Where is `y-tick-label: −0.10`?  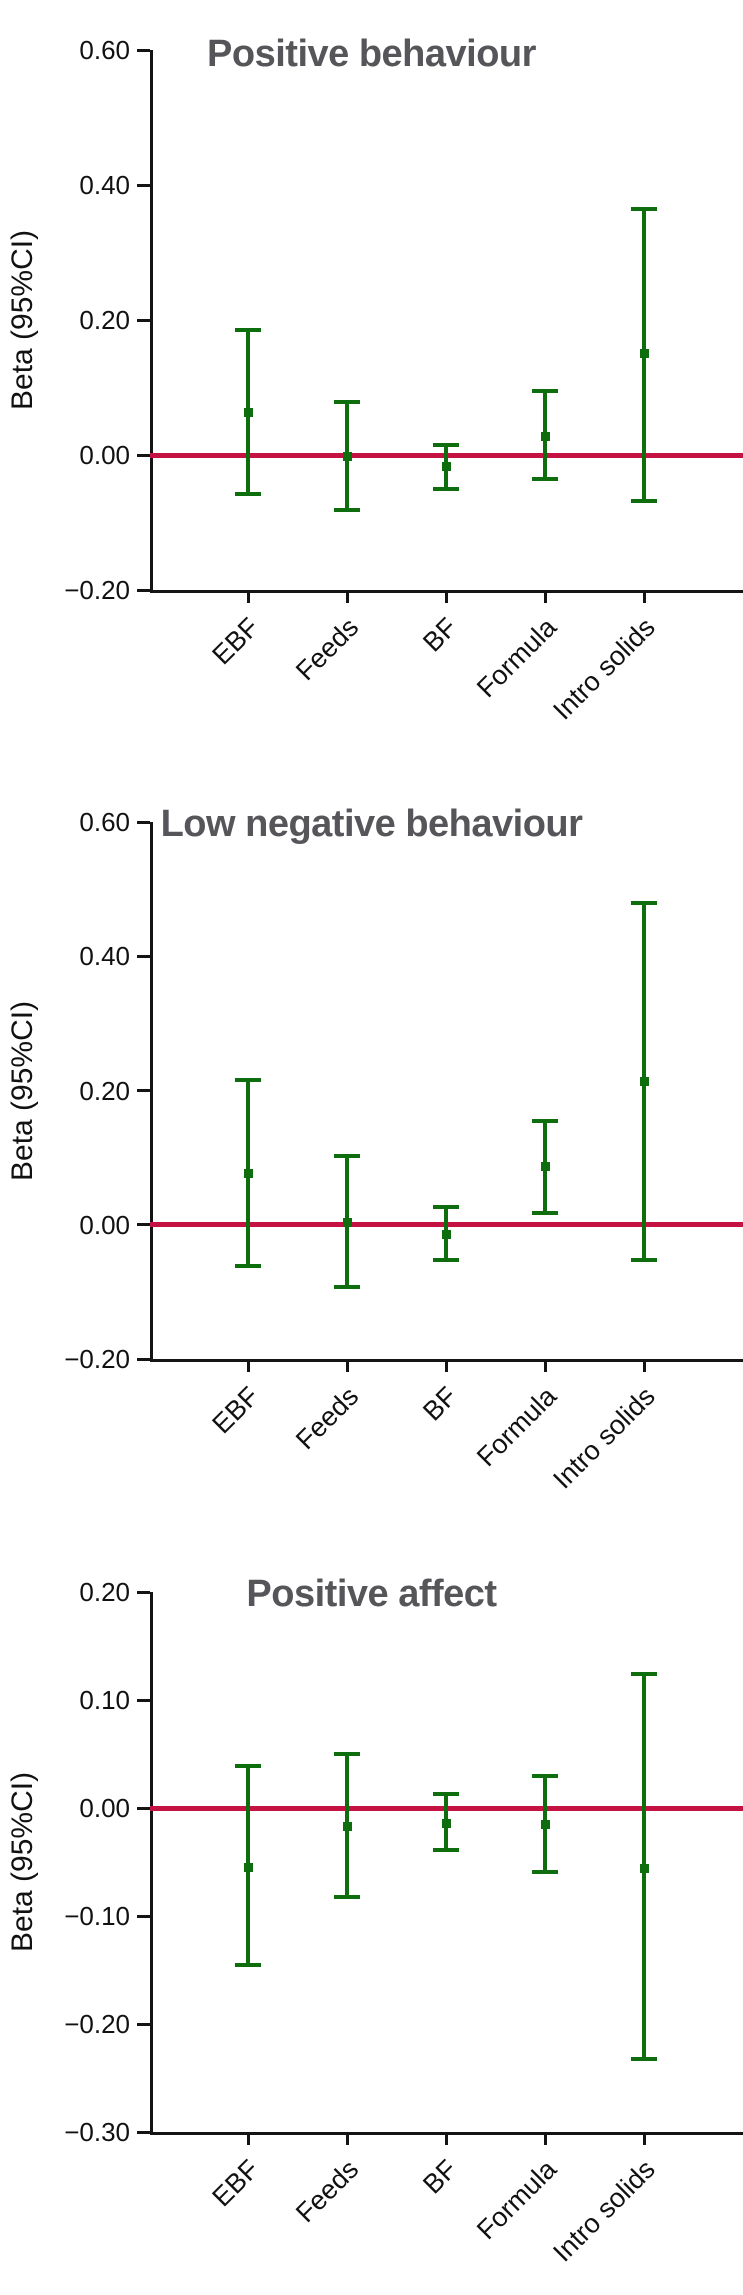
y-tick-label: −0.10 is located at coordinates (97, 1916).